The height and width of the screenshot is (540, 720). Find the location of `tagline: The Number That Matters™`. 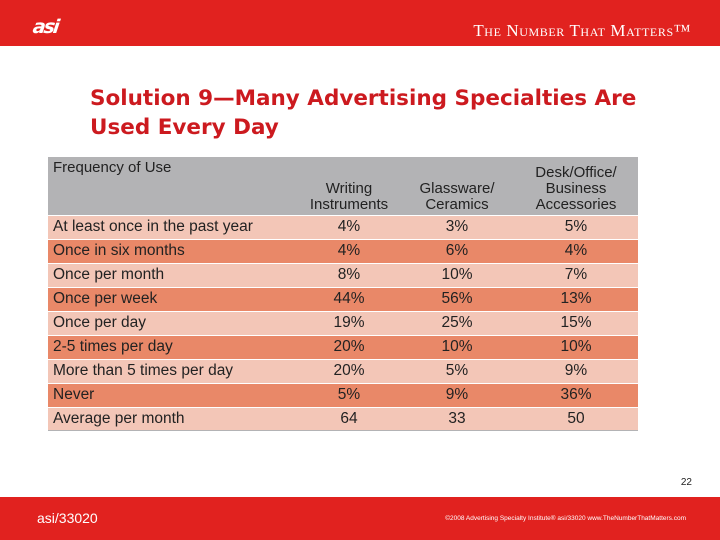

tagline: The Number That Matters™ is located at coordinates (582, 30).